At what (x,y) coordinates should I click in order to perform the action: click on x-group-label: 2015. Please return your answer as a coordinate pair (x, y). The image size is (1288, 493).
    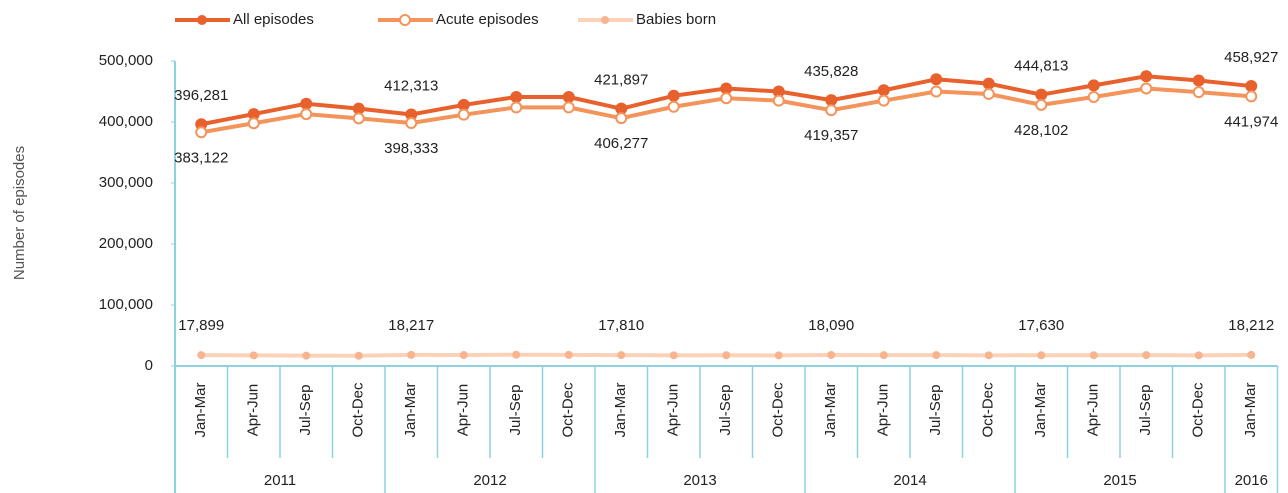
    Looking at the image, I should click on (1119, 480).